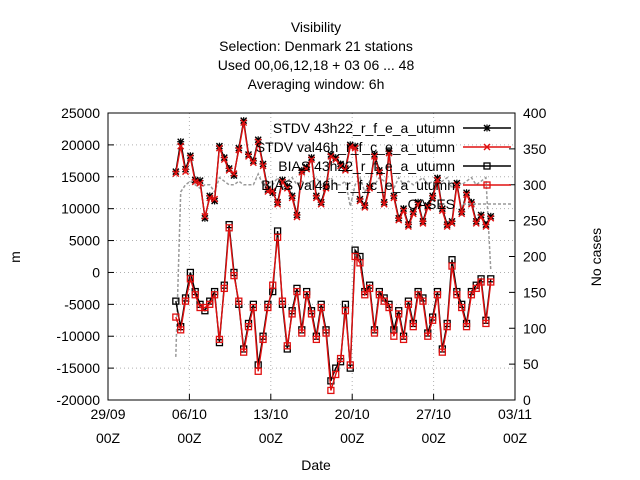 The width and height of the screenshot is (640, 480). Describe the element at coordinates (364, 128) in the screenshot. I see `legend-label: STDV 43h22_r_f_e_a_utumn` at that location.